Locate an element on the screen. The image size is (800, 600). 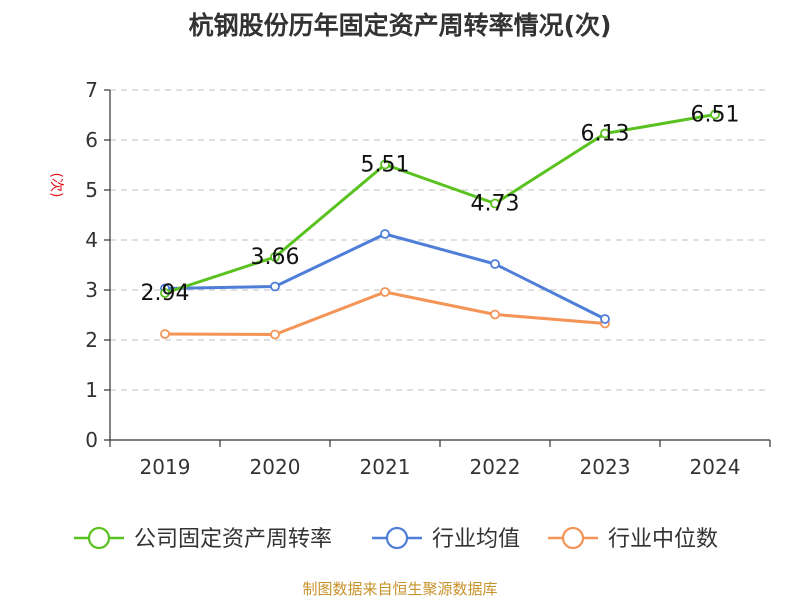
legend-item-label: 行业均值 is located at coordinates (476, 539).